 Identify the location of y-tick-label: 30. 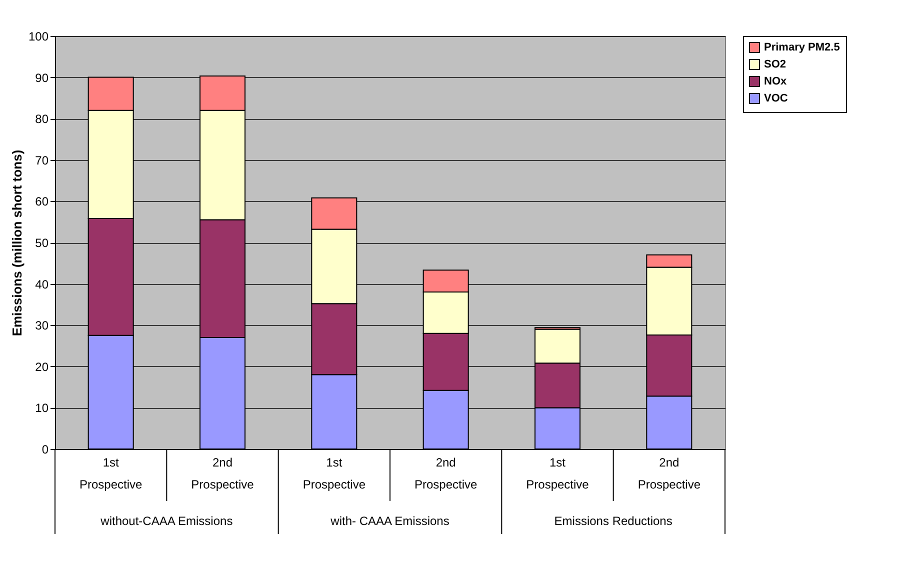
(42, 325).